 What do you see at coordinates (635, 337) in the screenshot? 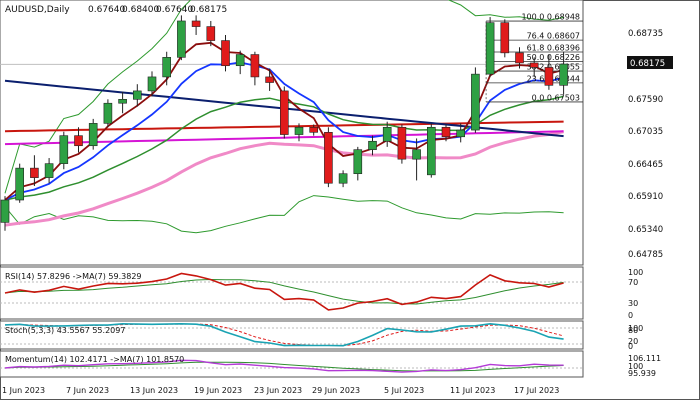
I see `stochastic-axis: 100 80 20 0` at bounding box center [635, 337].